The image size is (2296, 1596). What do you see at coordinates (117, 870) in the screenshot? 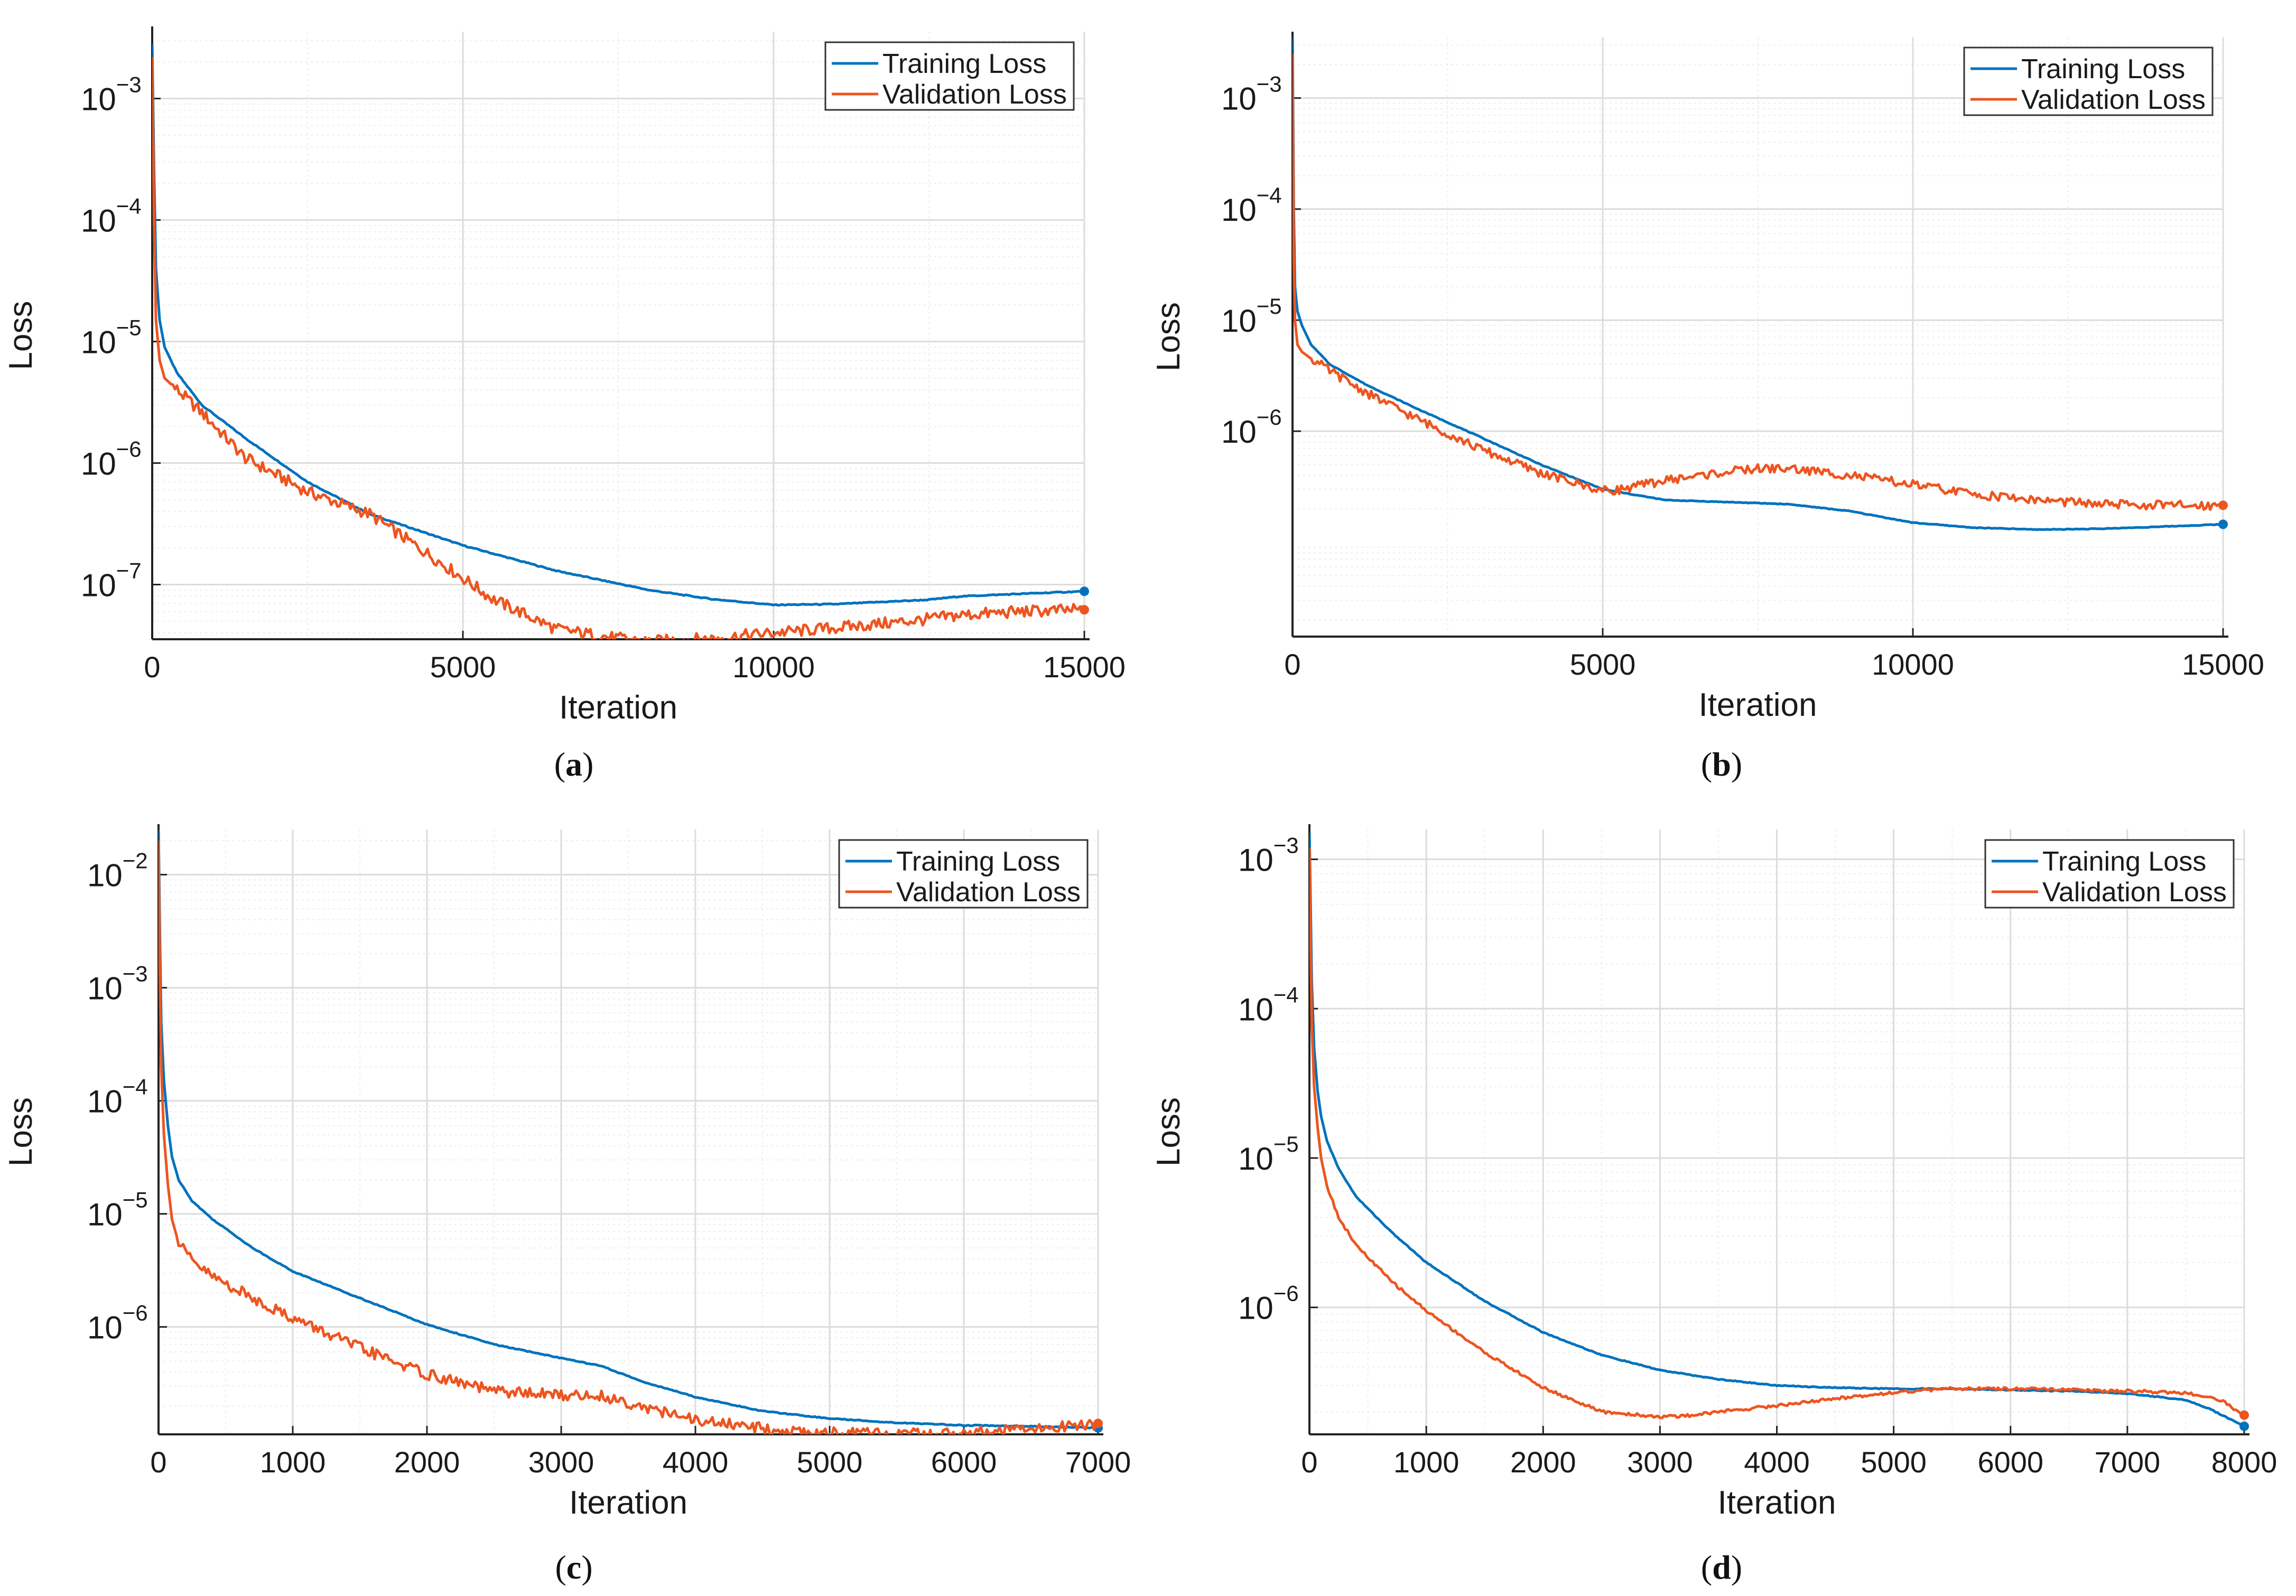
I see `y-tick-label: 10⁻²` at bounding box center [117, 870].